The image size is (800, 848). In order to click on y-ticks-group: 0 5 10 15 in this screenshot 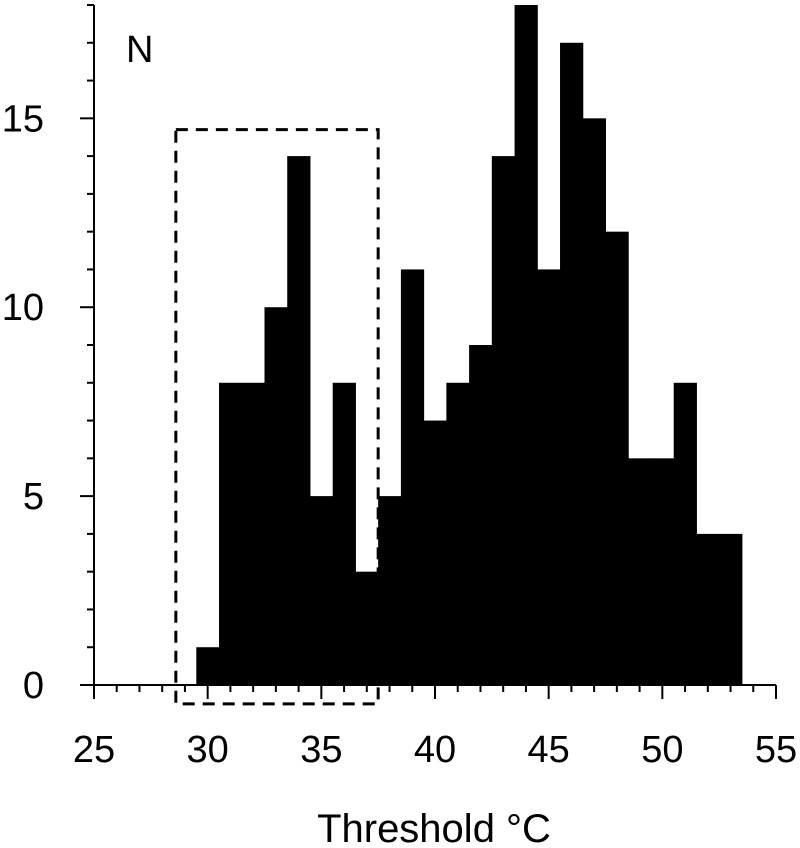, I will do `click(48, 355)`.